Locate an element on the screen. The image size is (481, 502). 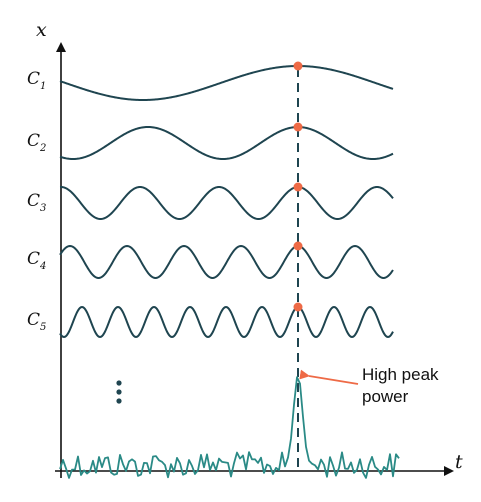
peak-marker-c1 is located at coordinates (298, 66).